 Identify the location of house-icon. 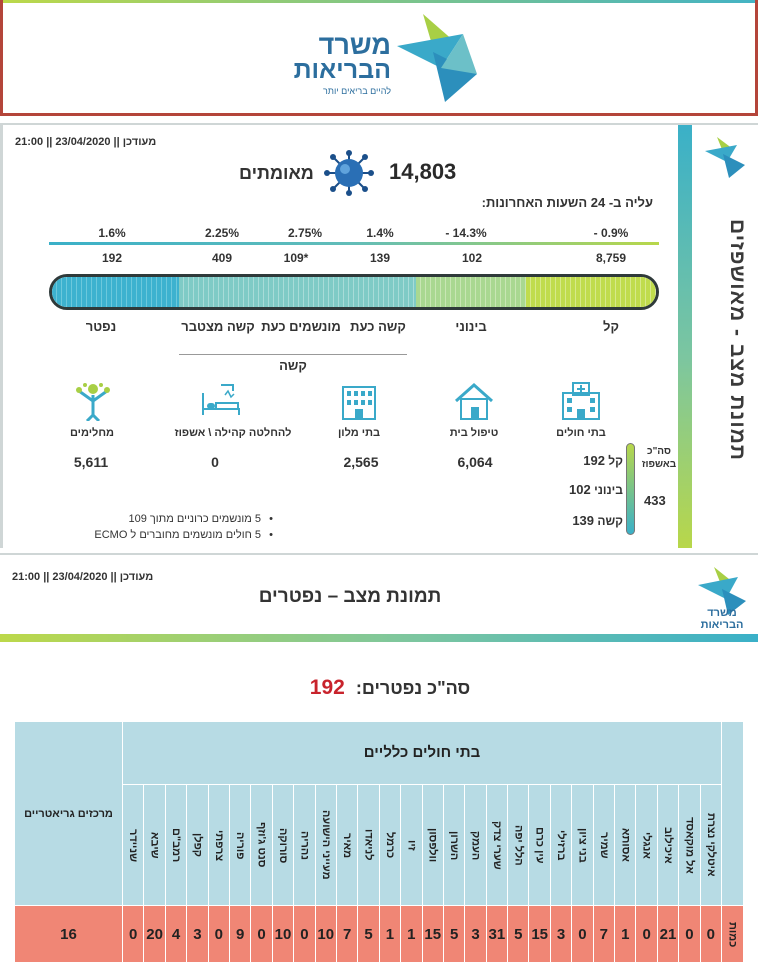
(474, 401).